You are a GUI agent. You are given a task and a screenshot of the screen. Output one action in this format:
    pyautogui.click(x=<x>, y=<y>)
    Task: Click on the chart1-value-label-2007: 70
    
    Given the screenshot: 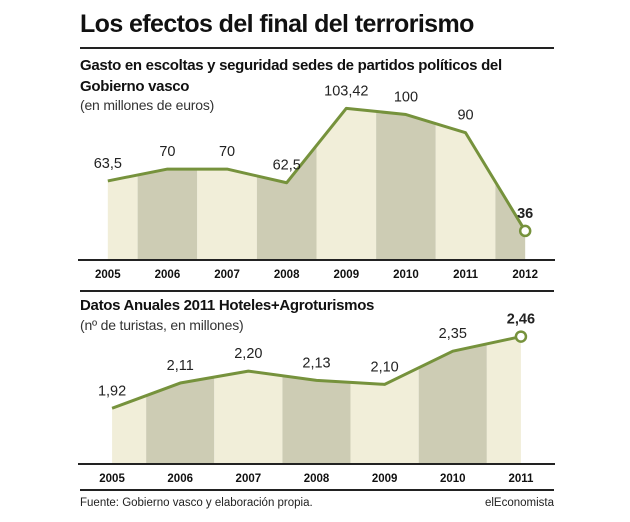 What is the action you would take?
    pyautogui.click(x=227, y=152)
    